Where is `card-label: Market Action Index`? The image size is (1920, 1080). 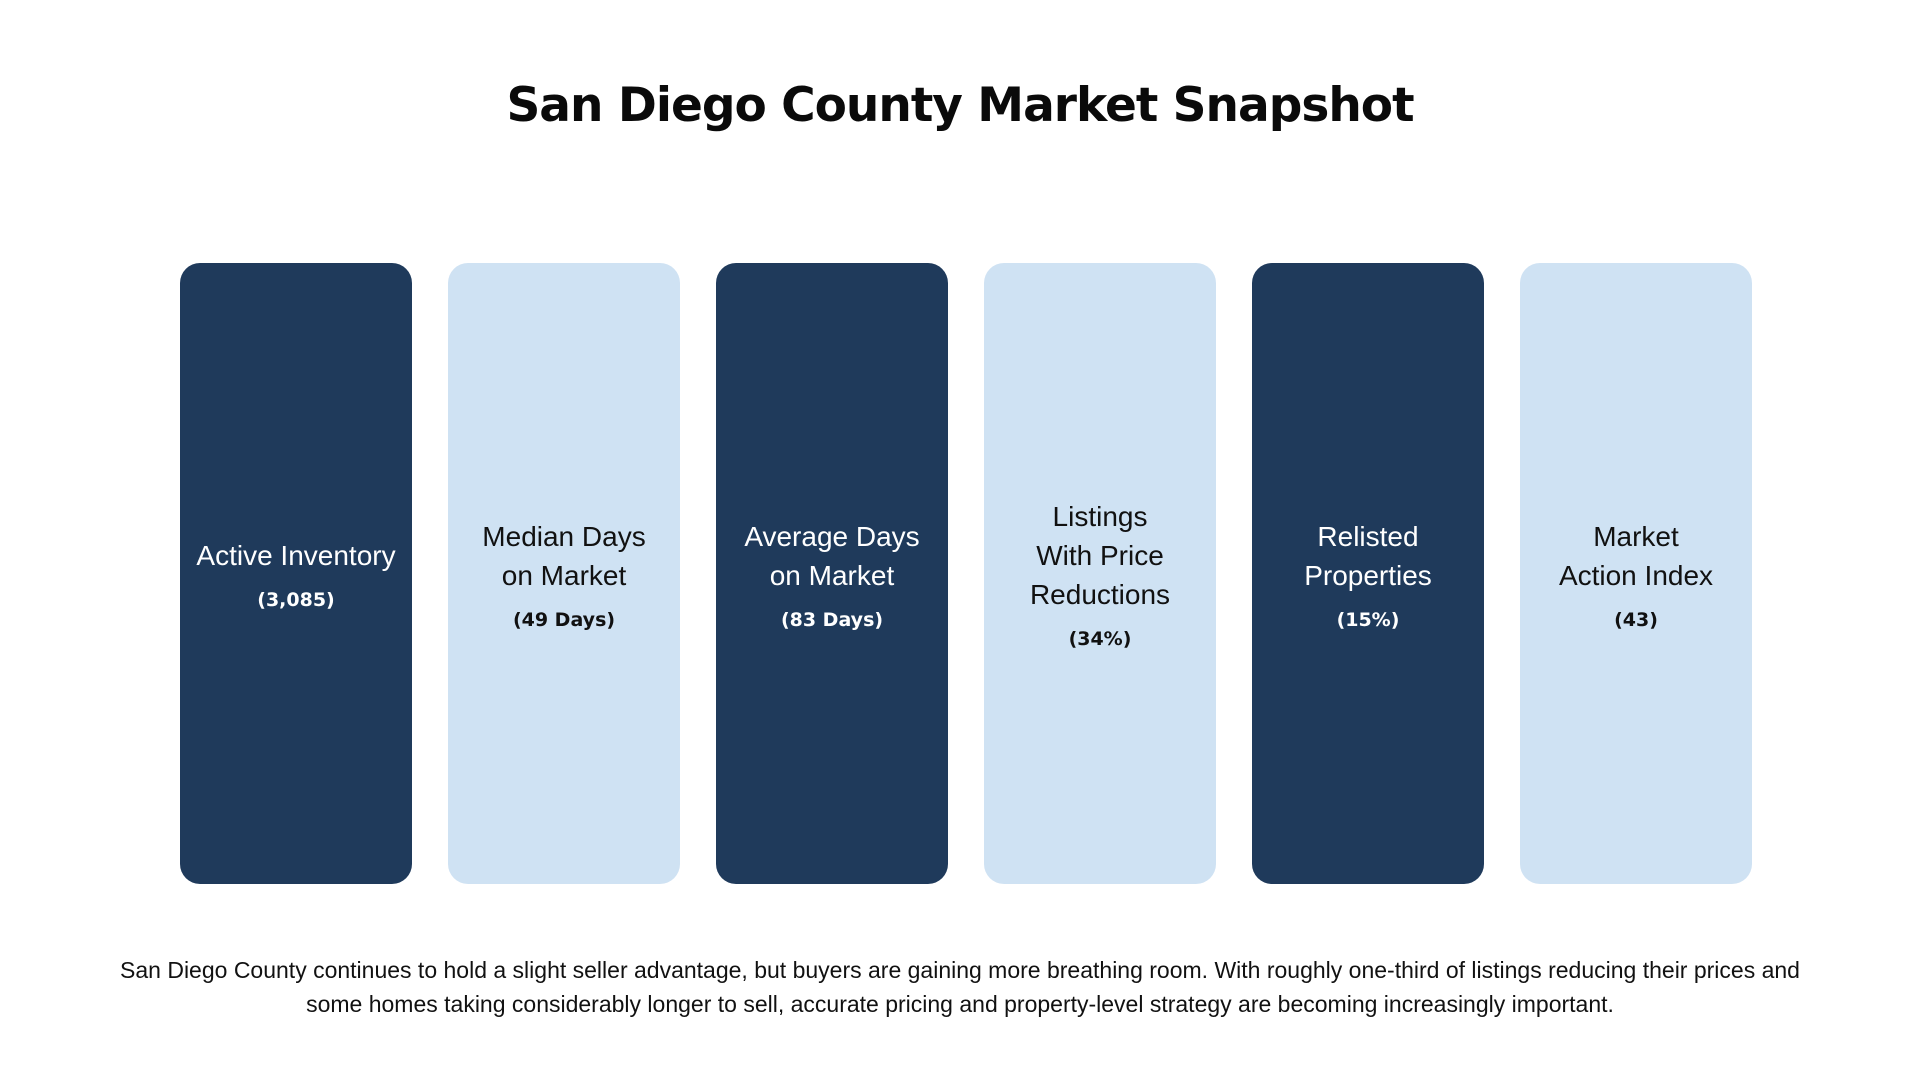 card-label: Market Action Index is located at coordinates (1636, 555).